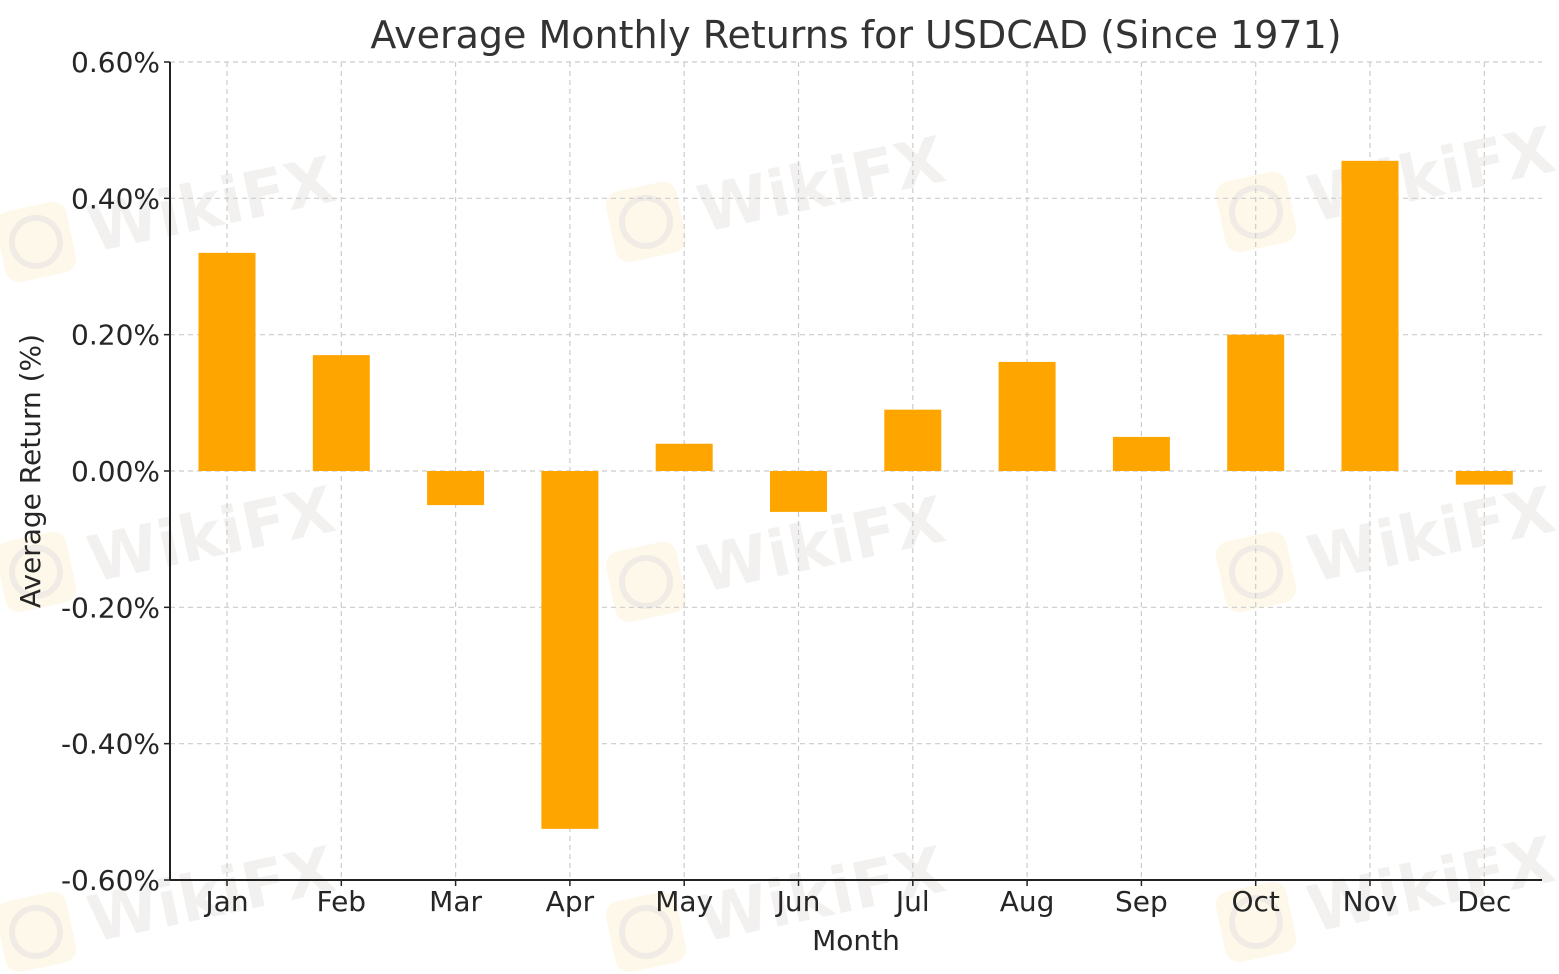 This screenshot has height=974, width=1559. What do you see at coordinates (1370, 315) in the screenshot?
I see `bar-nov` at bounding box center [1370, 315].